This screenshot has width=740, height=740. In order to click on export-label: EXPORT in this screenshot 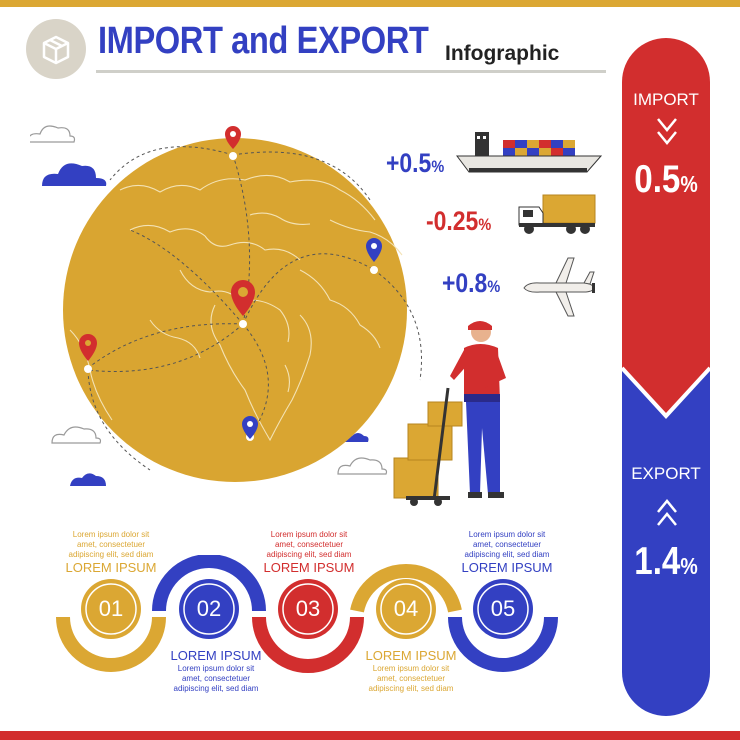, I will do `click(666, 473)`.